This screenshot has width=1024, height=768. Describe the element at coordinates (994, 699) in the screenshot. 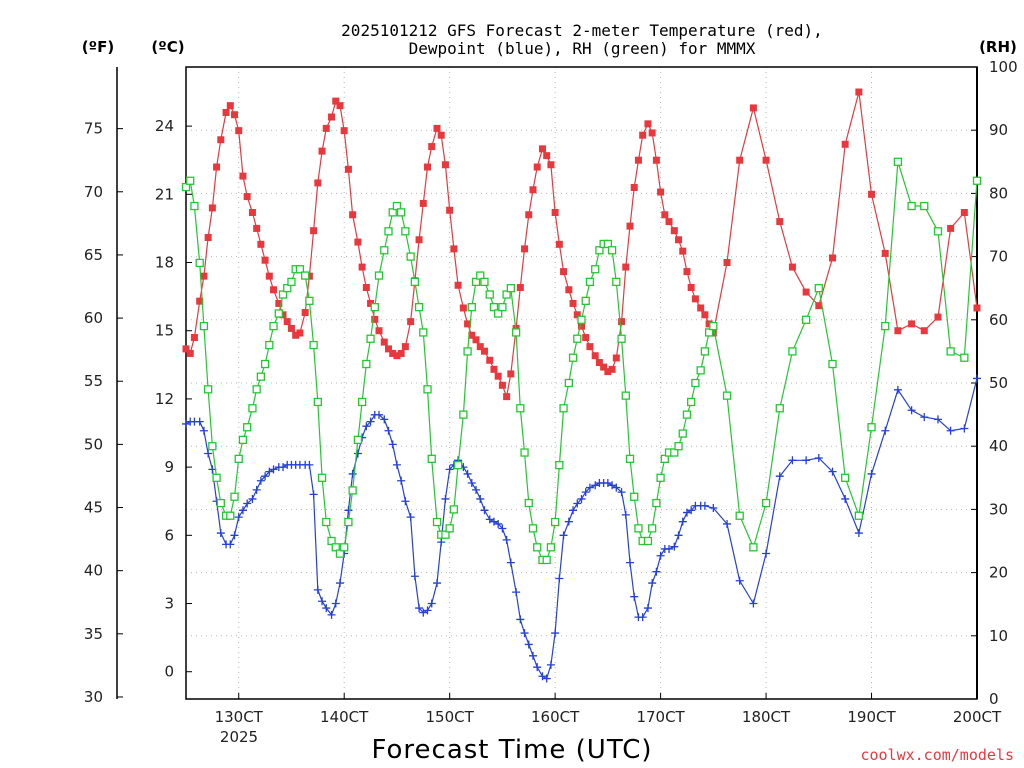

I see `rh-tick-label: 0` at that location.